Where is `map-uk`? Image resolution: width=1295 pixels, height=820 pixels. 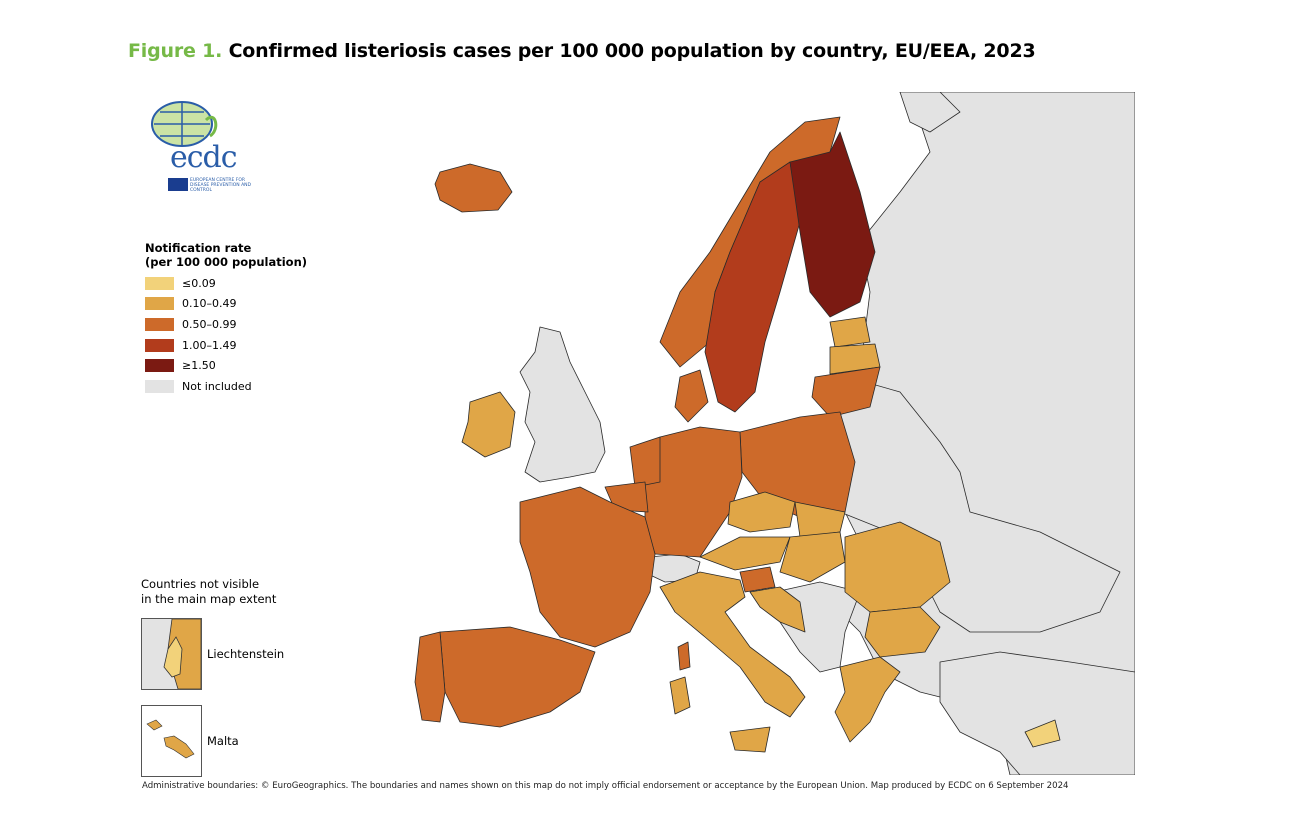 map-uk is located at coordinates (562, 404).